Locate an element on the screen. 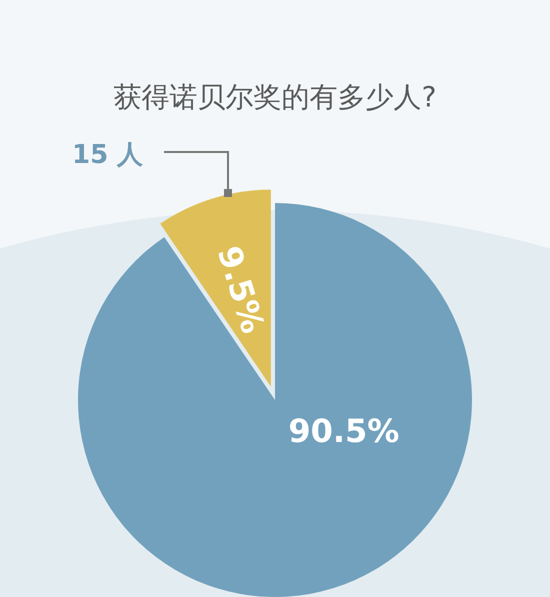 Image resolution: width=550 pixels, height=597 pixels. chart-title: 获得诺贝尔奖的有多少人? is located at coordinates (275, 97).